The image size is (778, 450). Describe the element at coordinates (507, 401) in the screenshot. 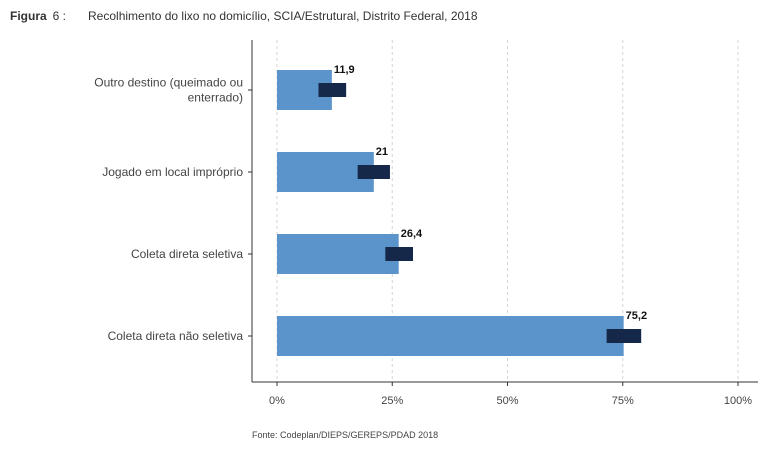

I see `x-tick-label-2: 50%` at that location.